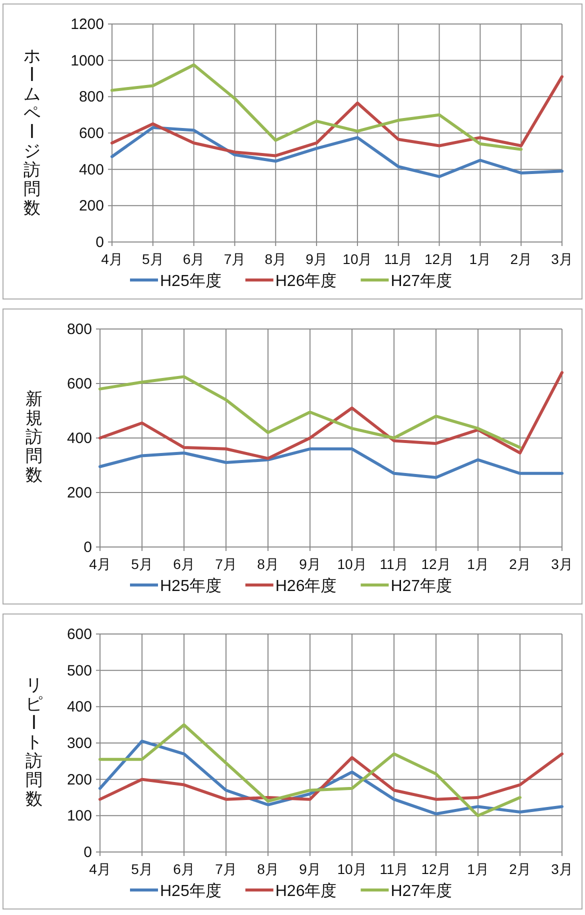 This screenshot has height=915, width=585. Describe the element at coordinates (79, 671) in the screenshot. I see `y-tick-label: 500` at that location.